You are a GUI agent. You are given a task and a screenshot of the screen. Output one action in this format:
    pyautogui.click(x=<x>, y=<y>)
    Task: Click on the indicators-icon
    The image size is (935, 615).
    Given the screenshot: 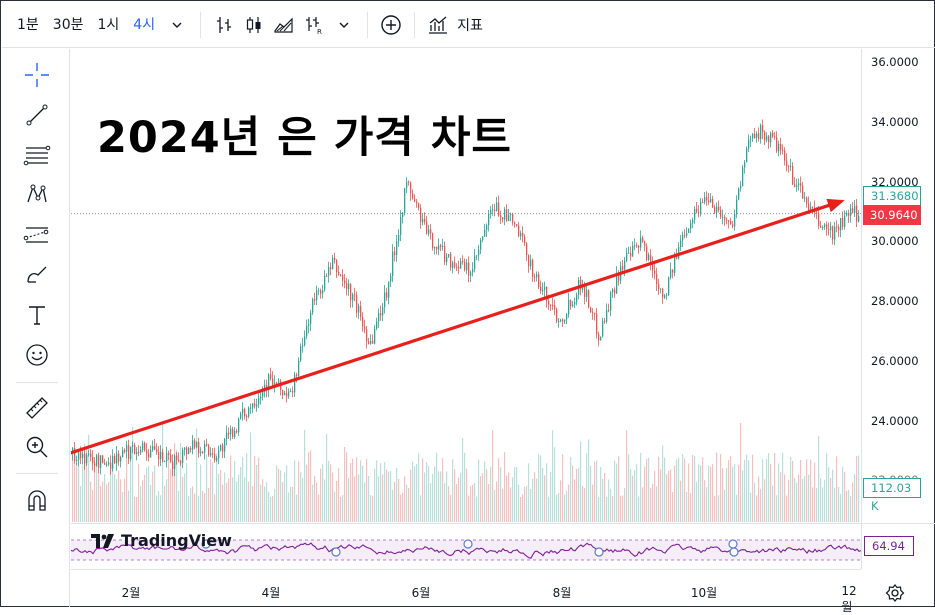 What is the action you would take?
    pyautogui.click(x=438, y=25)
    